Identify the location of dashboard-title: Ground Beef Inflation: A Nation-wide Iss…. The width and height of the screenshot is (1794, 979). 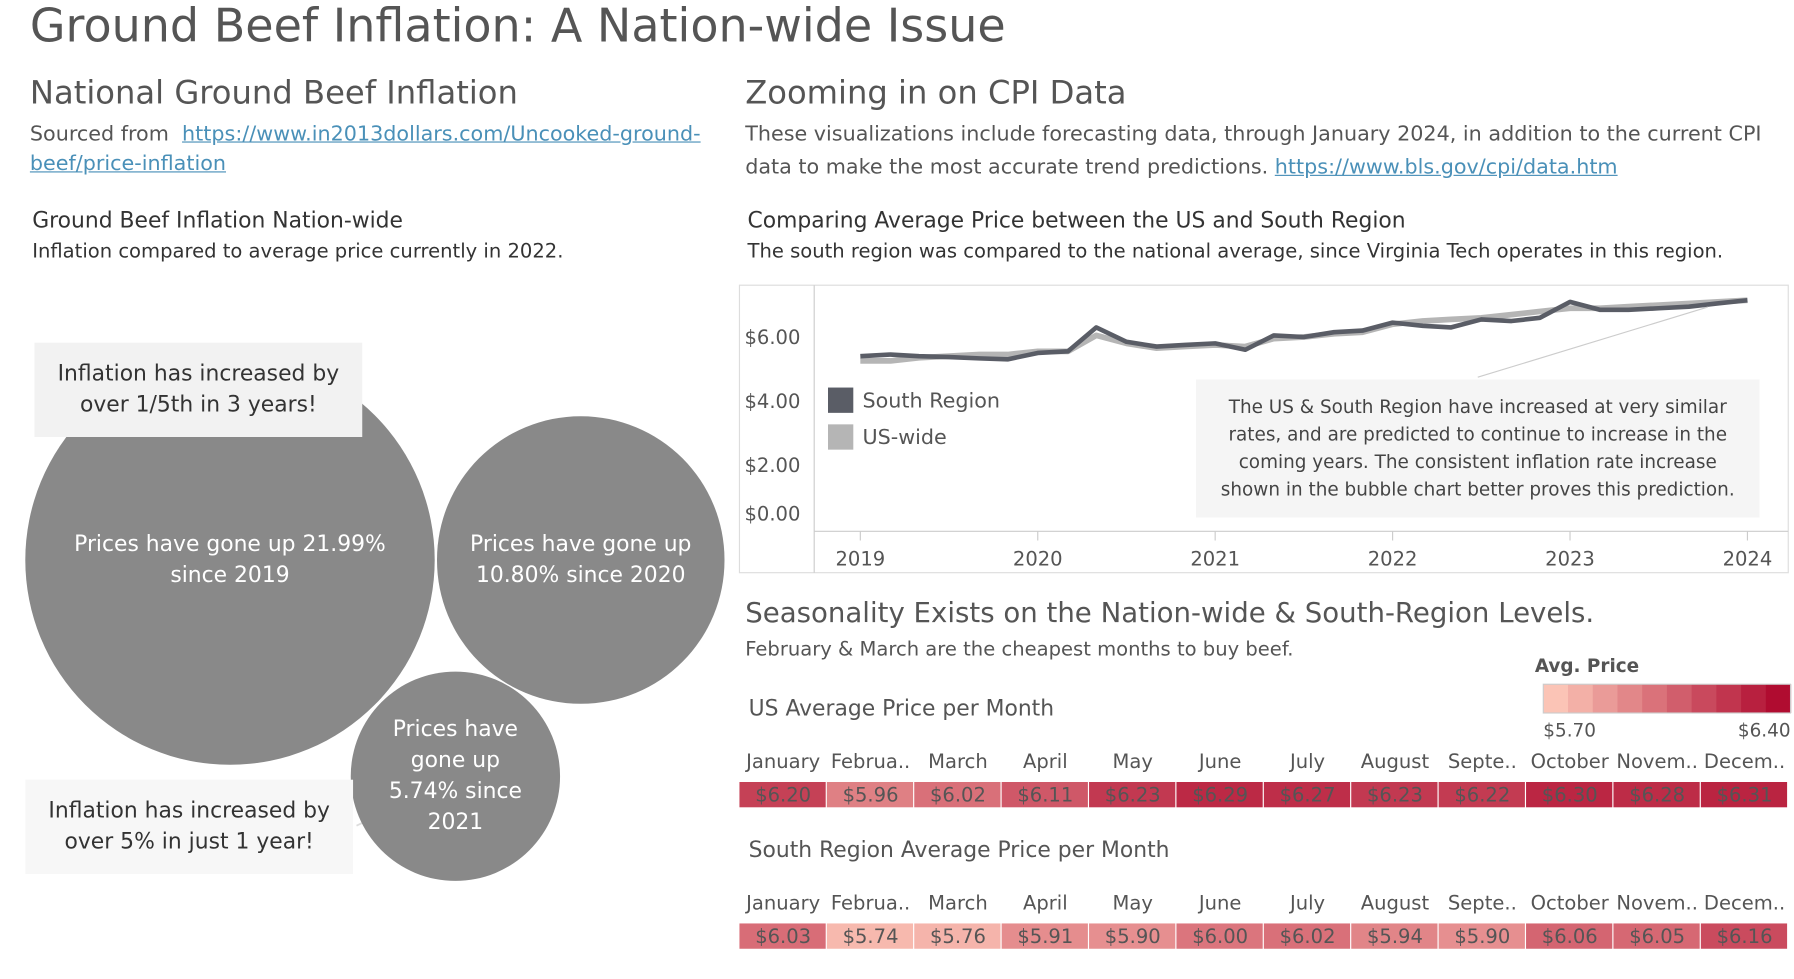
(517, 26).